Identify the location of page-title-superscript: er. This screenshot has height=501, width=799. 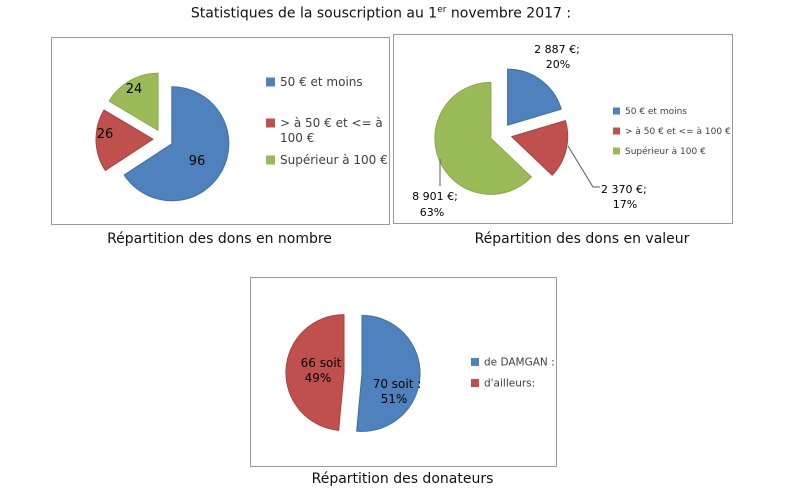
(442, 10).